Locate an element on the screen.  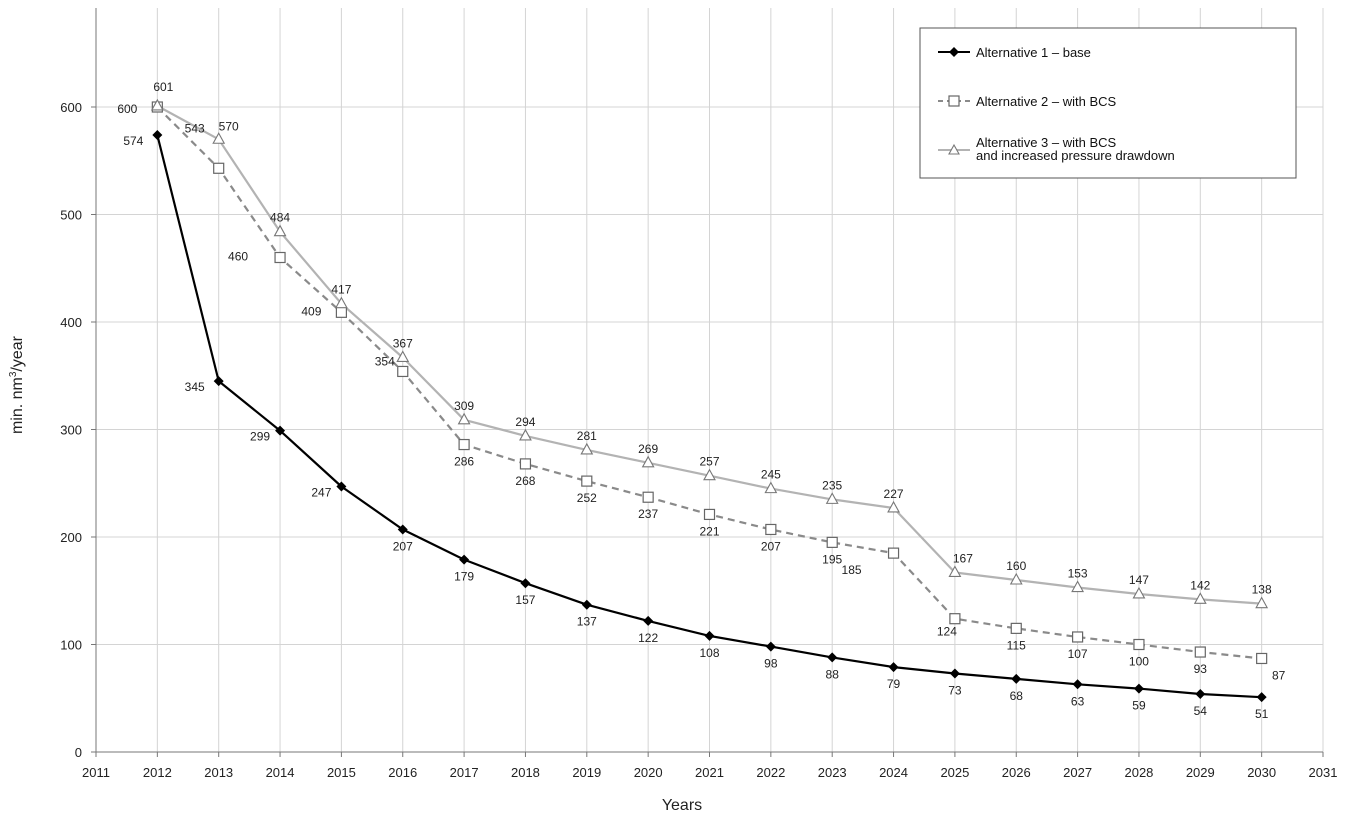
series-1-point-2026 is located at coordinates (1016, 678).